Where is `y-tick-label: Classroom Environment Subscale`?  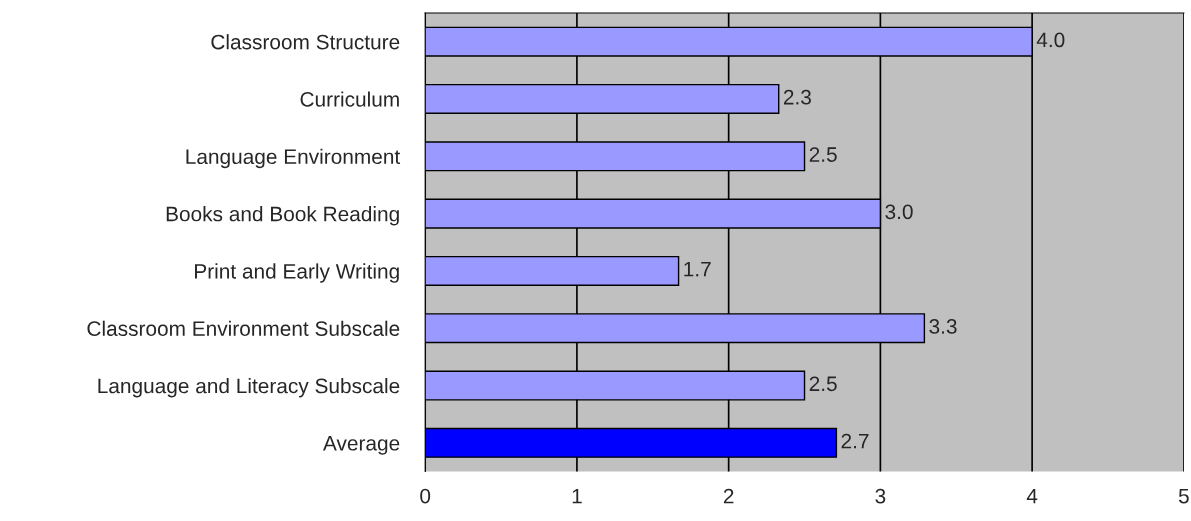 y-tick-label: Classroom Environment Subscale is located at coordinates (243, 328).